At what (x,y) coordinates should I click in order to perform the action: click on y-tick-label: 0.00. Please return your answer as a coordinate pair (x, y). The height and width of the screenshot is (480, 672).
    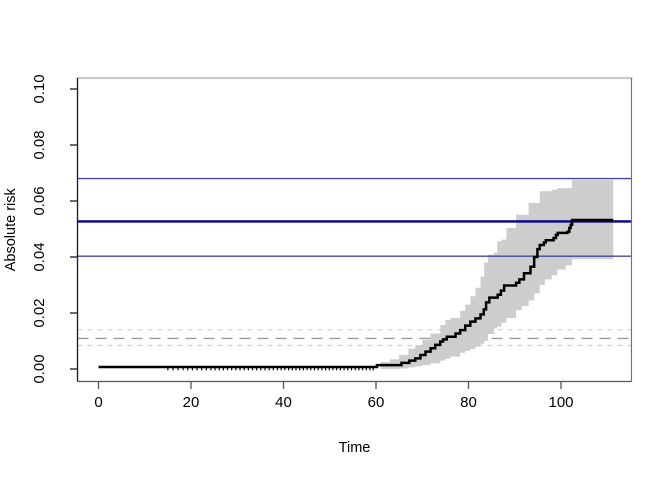
    Looking at the image, I should click on (39, 368).